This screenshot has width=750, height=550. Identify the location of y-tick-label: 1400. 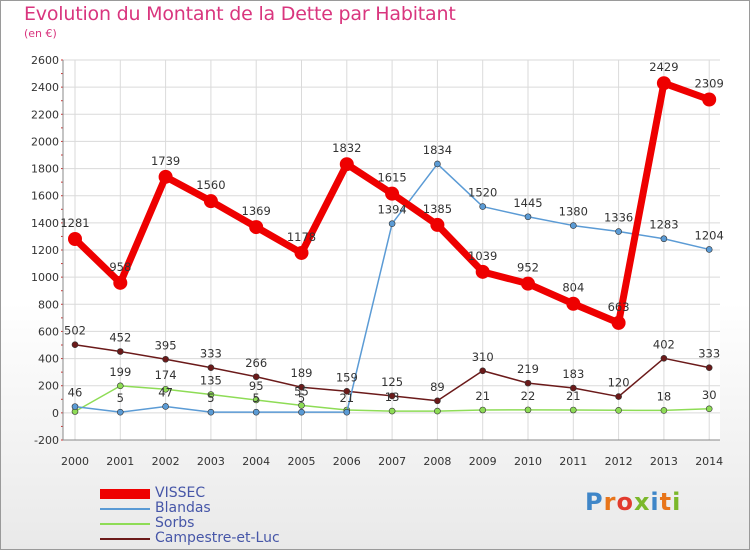
(45, 223).